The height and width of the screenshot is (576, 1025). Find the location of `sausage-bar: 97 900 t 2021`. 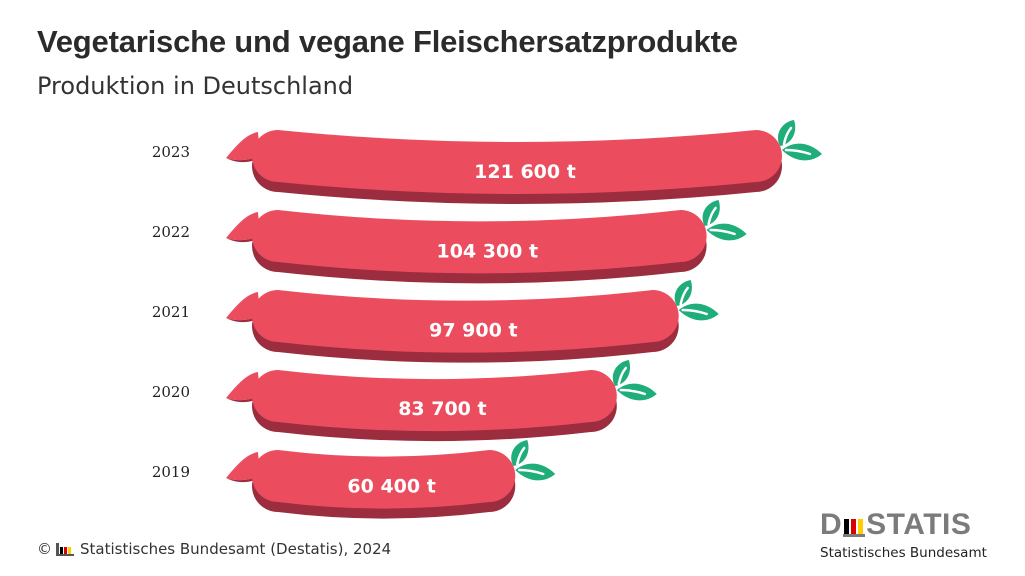

sausage-bar: 97 900 t 2021 is located at coordinates (435, 321).